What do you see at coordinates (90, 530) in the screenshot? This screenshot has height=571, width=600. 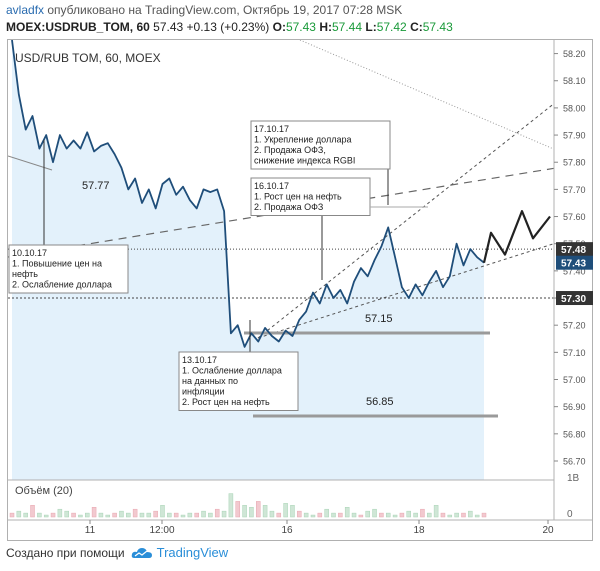 I see `x-tick-label: 11` at bounding box center [90, 530].